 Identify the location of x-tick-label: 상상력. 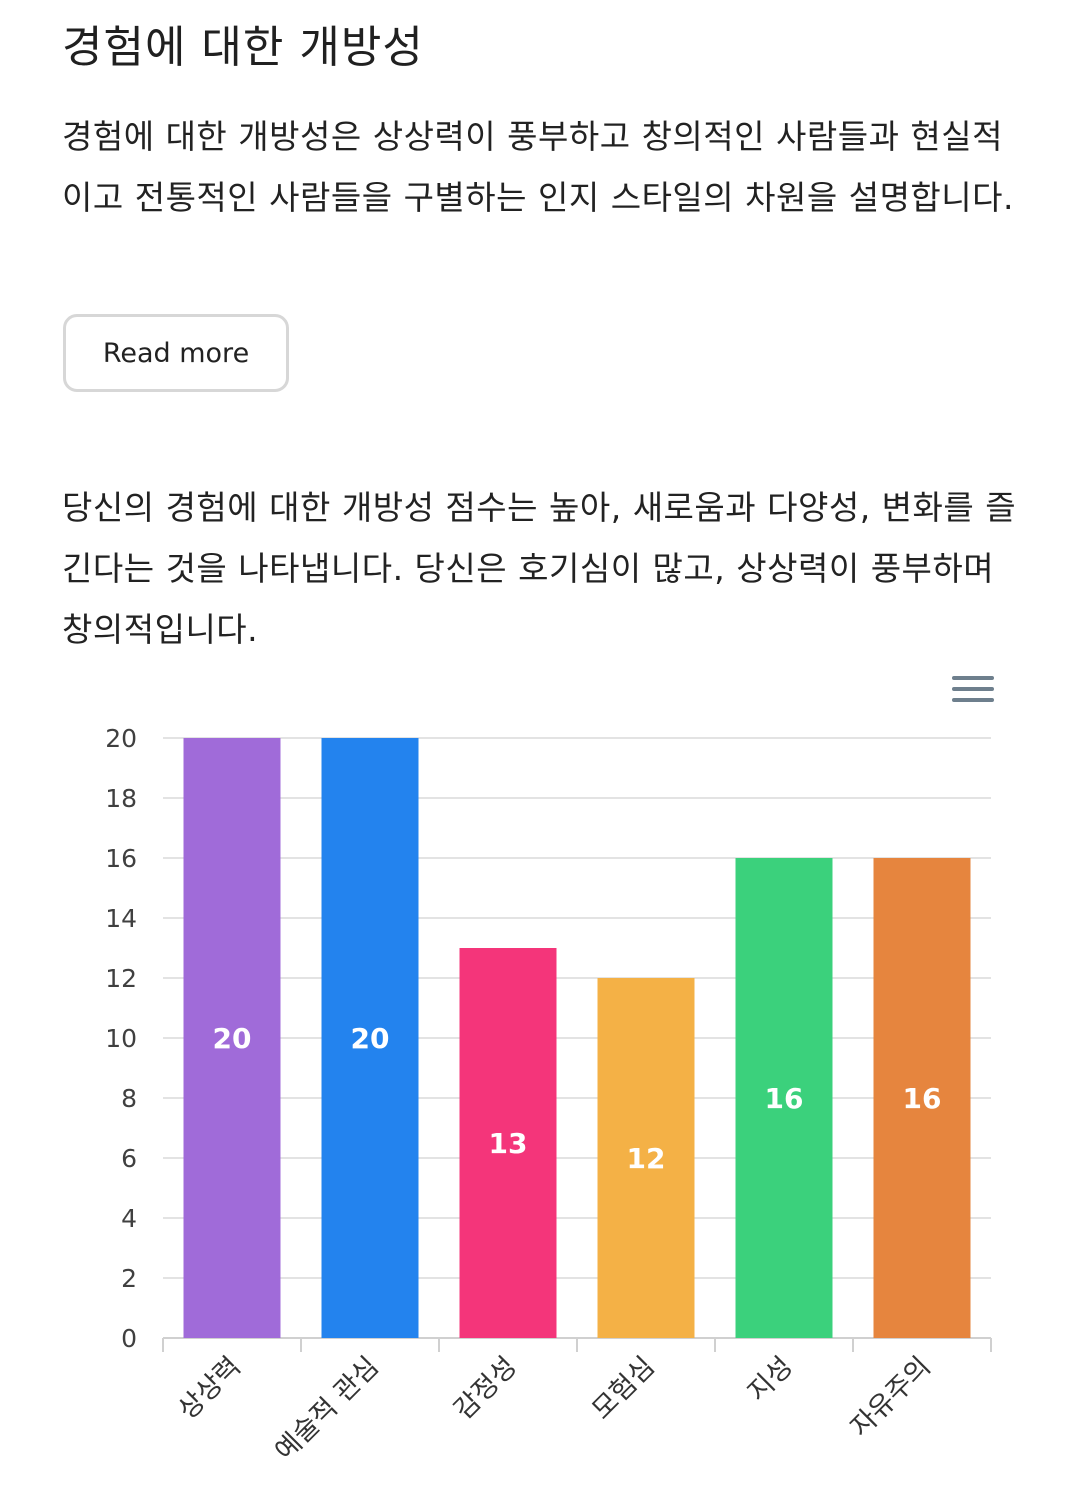
(209, 1388).